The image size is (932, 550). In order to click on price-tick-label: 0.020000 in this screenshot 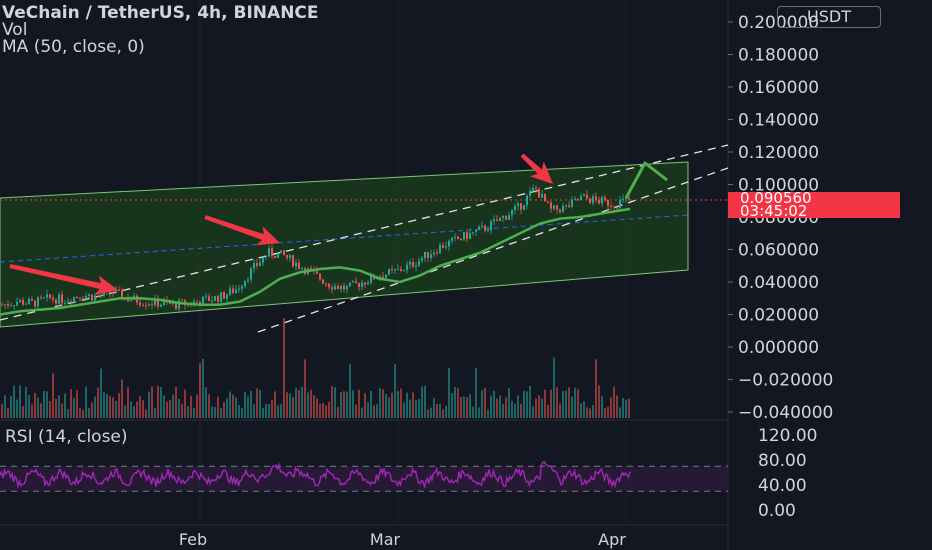, I will do `click(778, 316)`.